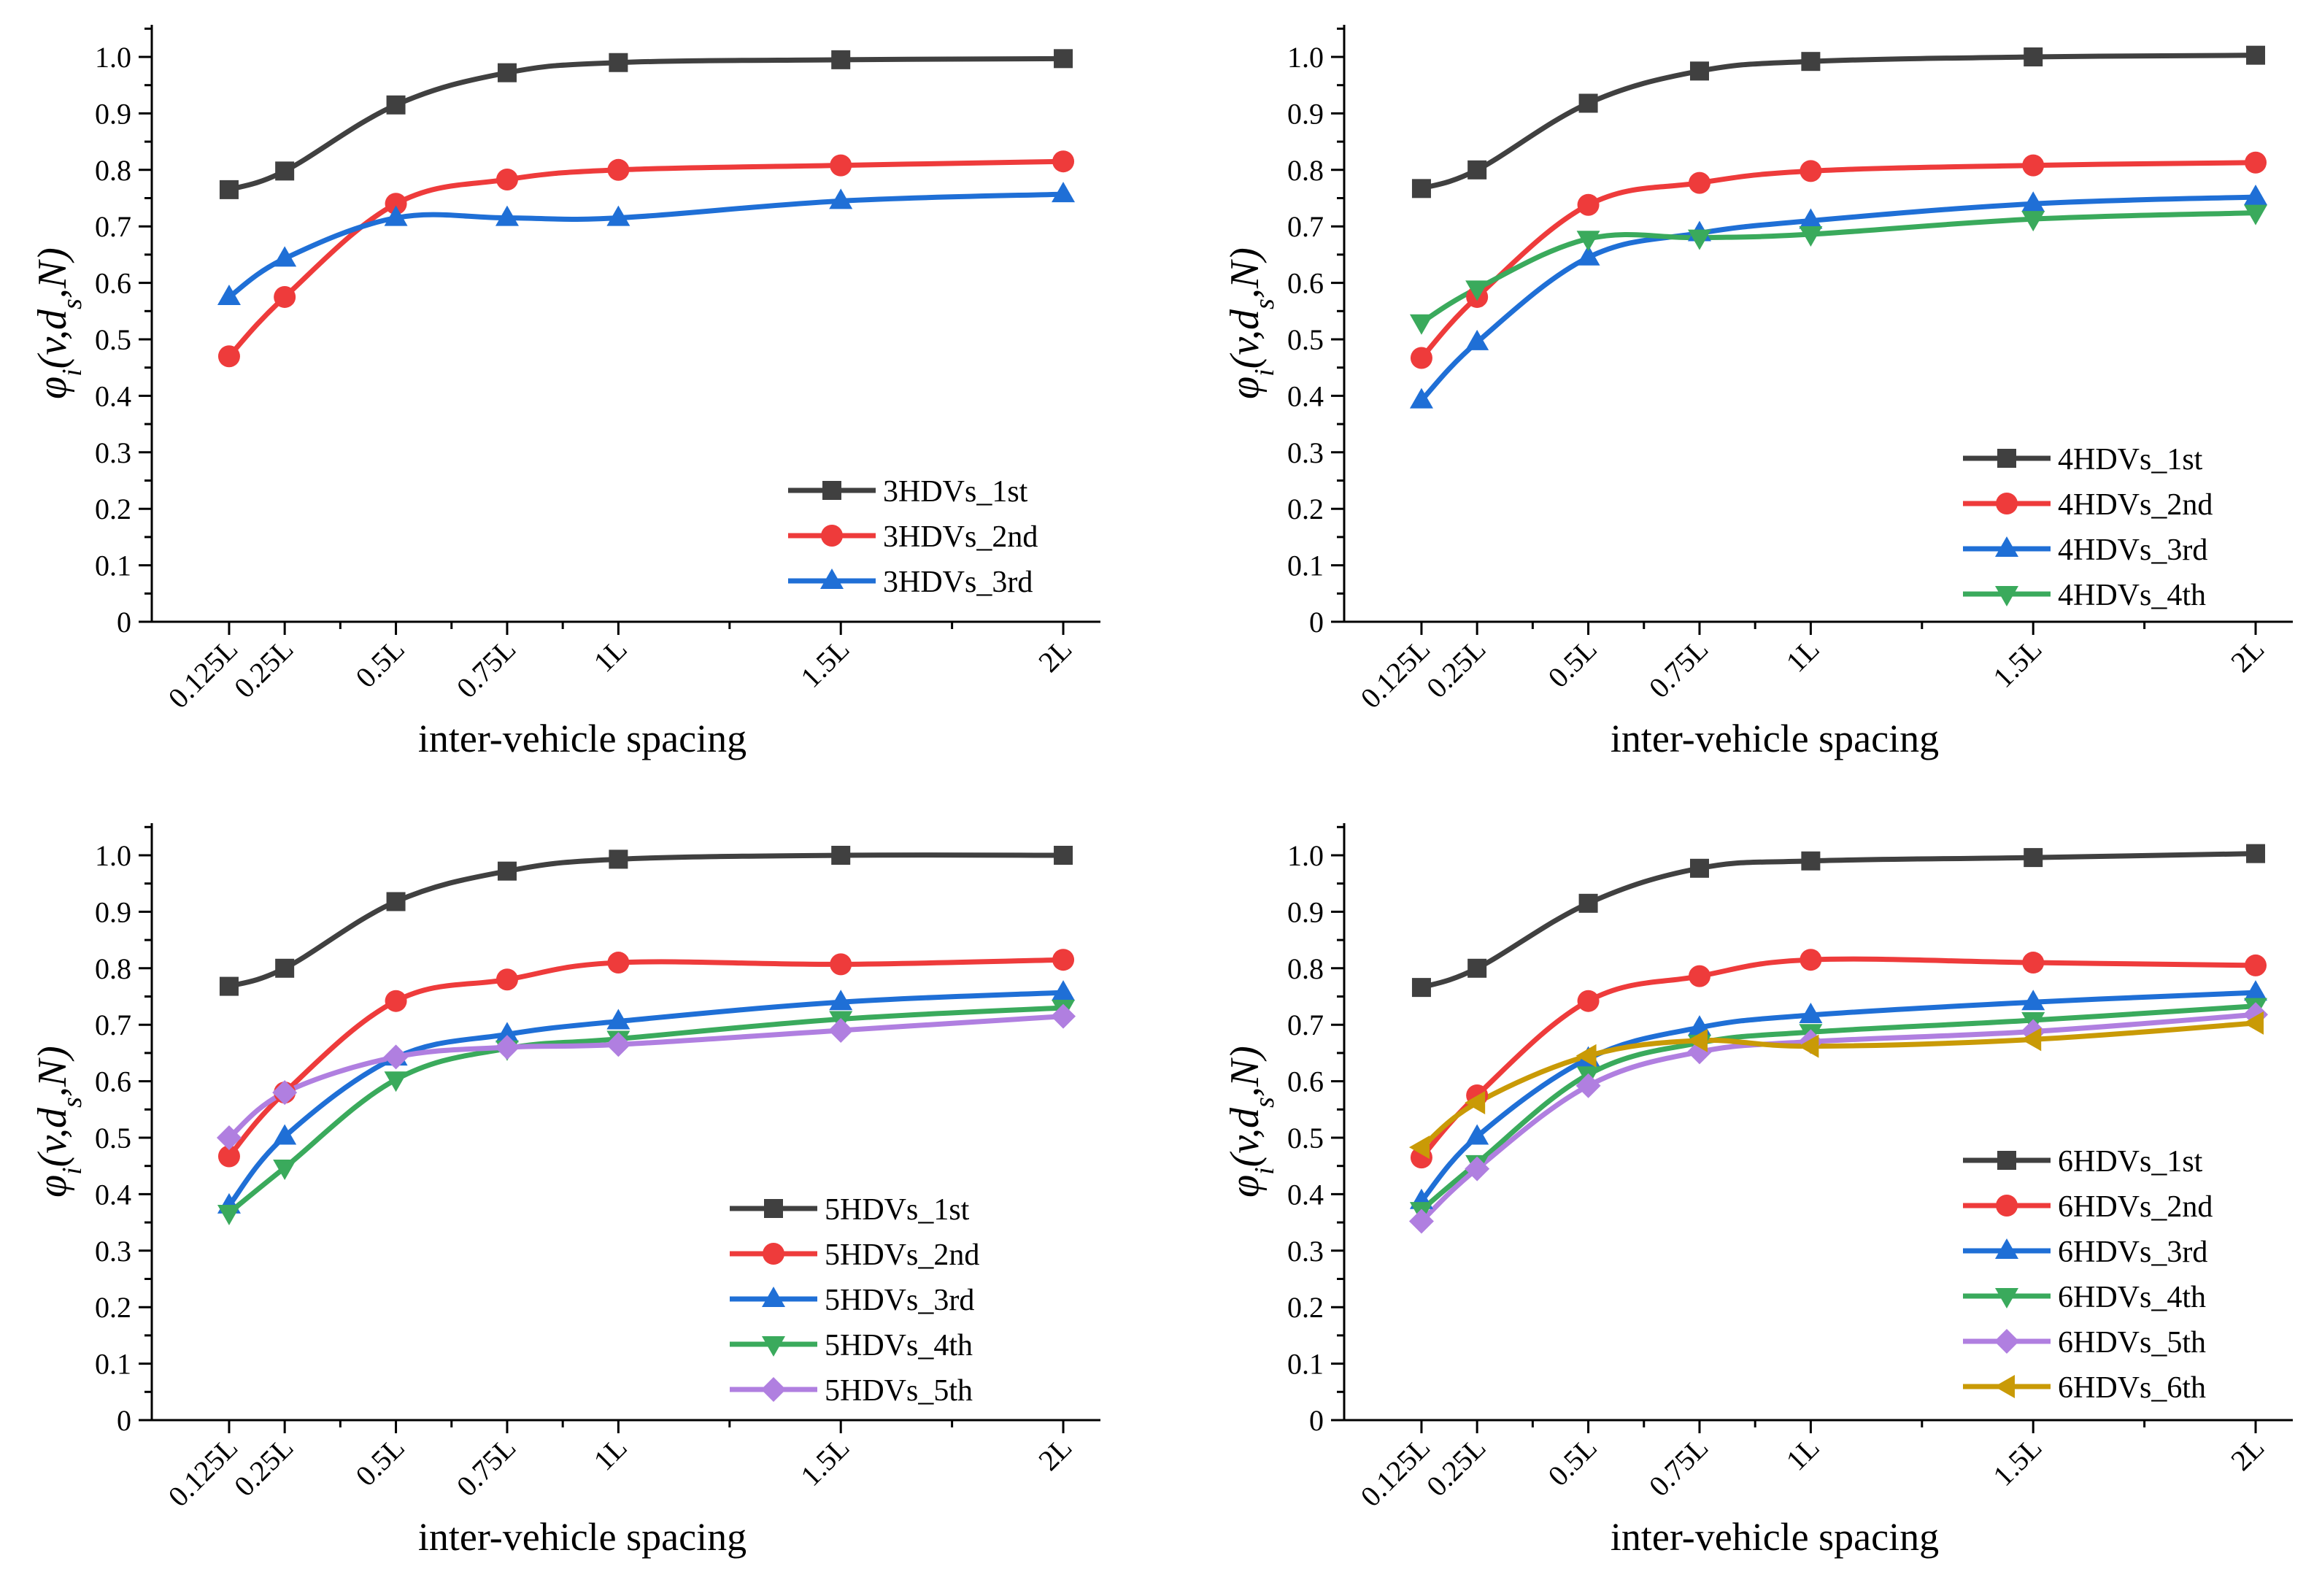 This screenshot has height=1596, width=2322. Describe the element at coordinates (2130, 460) in the screenshot. I see `legend-label: 4HDVs_1st` at that location.